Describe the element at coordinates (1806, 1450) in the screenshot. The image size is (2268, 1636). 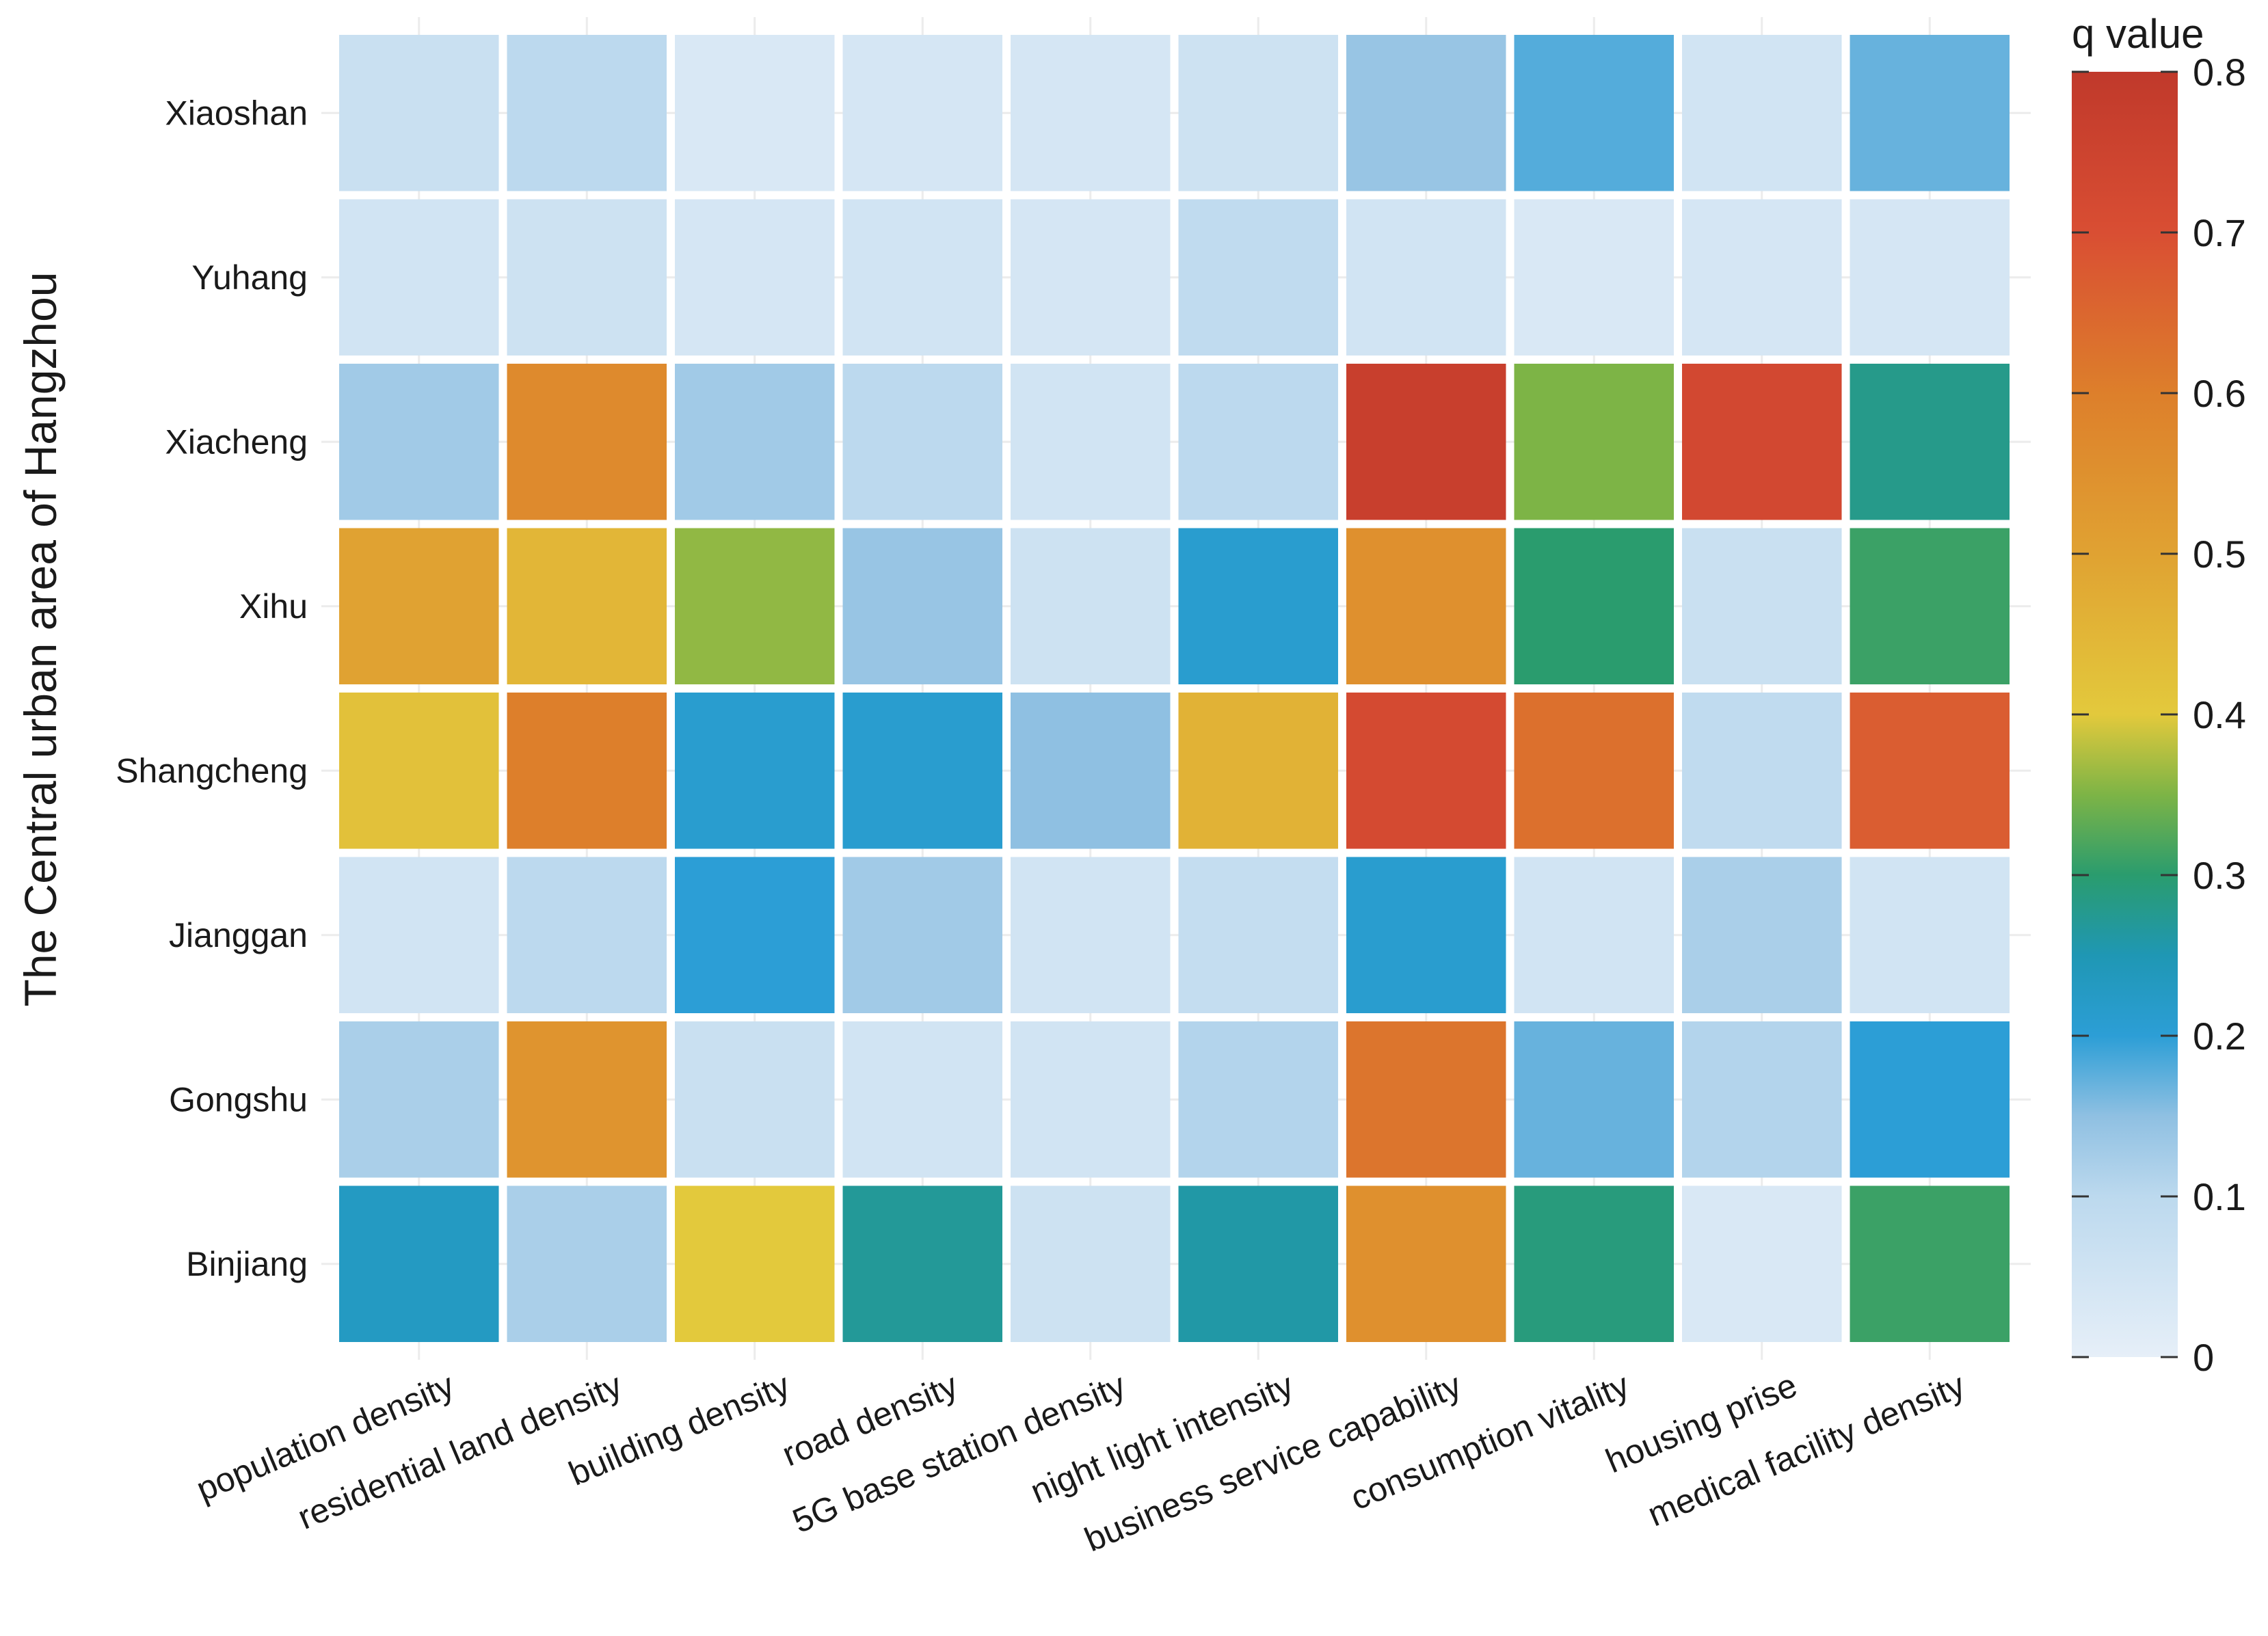
I see `x-tick-label: medical facility density` at that location.